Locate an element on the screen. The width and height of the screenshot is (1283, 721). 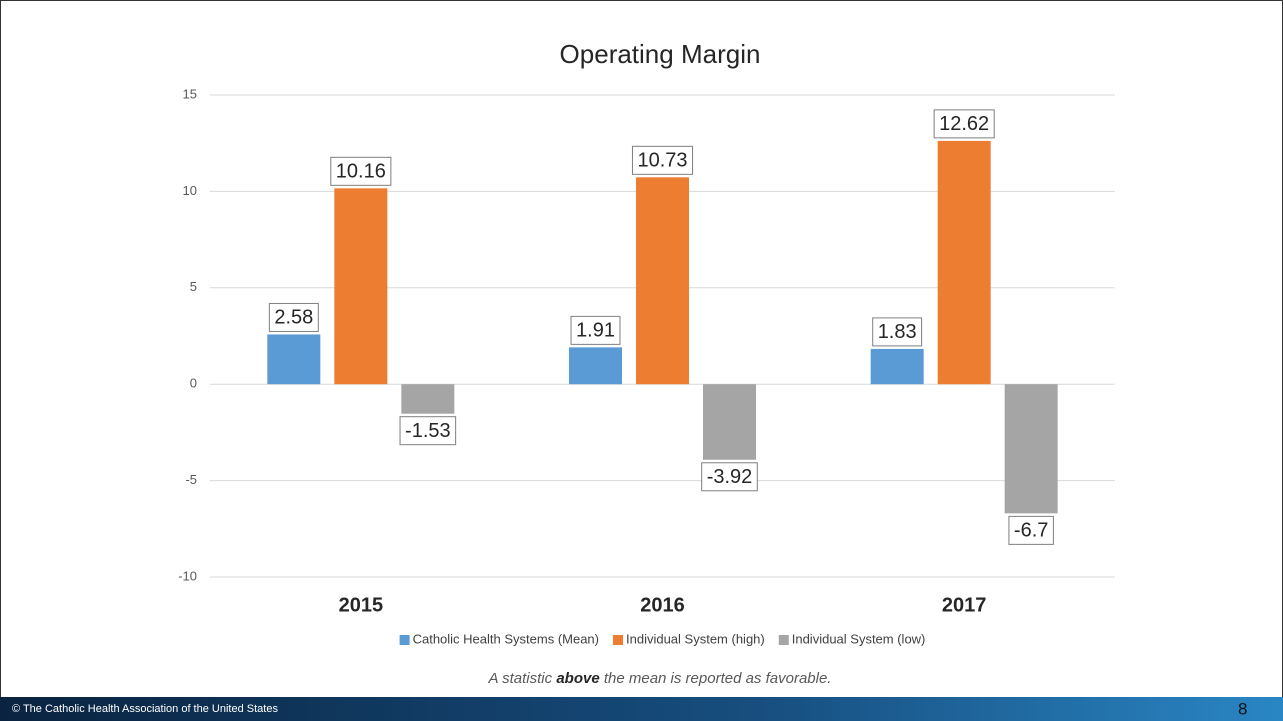
y-tick-label: 15 is located at coordinates (190, 93).